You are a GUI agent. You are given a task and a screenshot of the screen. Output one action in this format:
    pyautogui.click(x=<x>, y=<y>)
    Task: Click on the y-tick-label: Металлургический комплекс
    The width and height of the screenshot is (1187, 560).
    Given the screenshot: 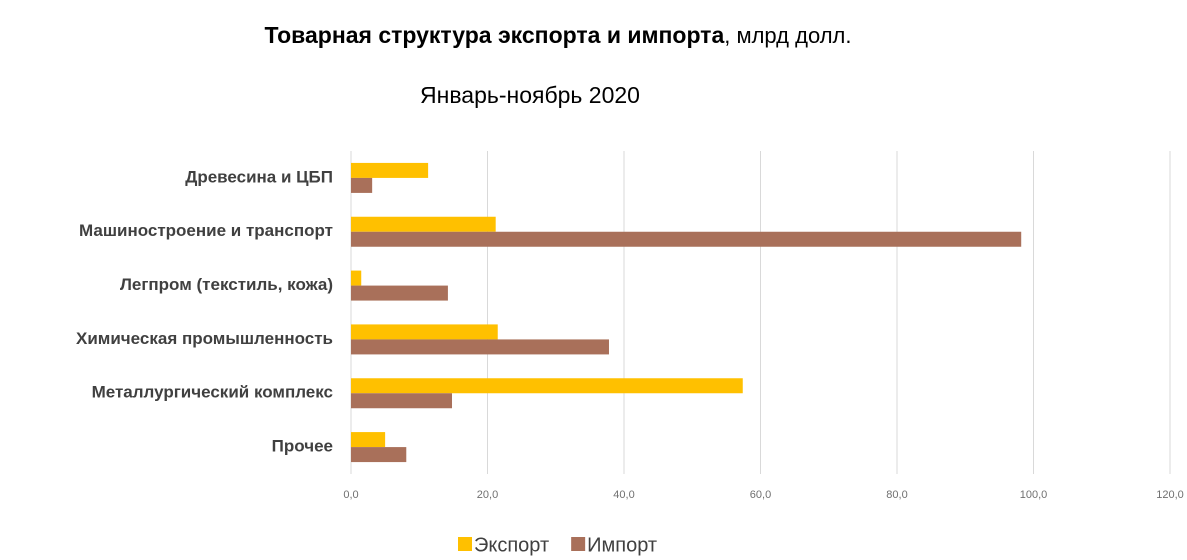 What is the action you would take?
    pyautogui.click(x=212, y=392)
    